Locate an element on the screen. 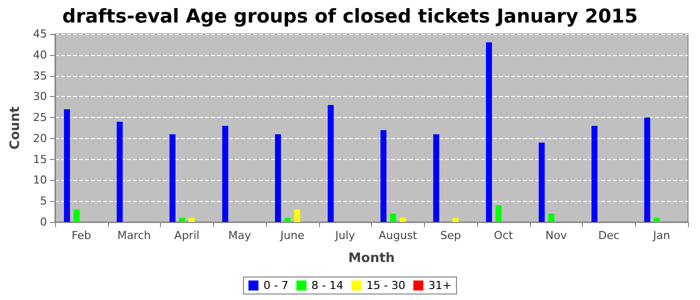  y-tick-label: 35 is located at coordinates (40, 75).